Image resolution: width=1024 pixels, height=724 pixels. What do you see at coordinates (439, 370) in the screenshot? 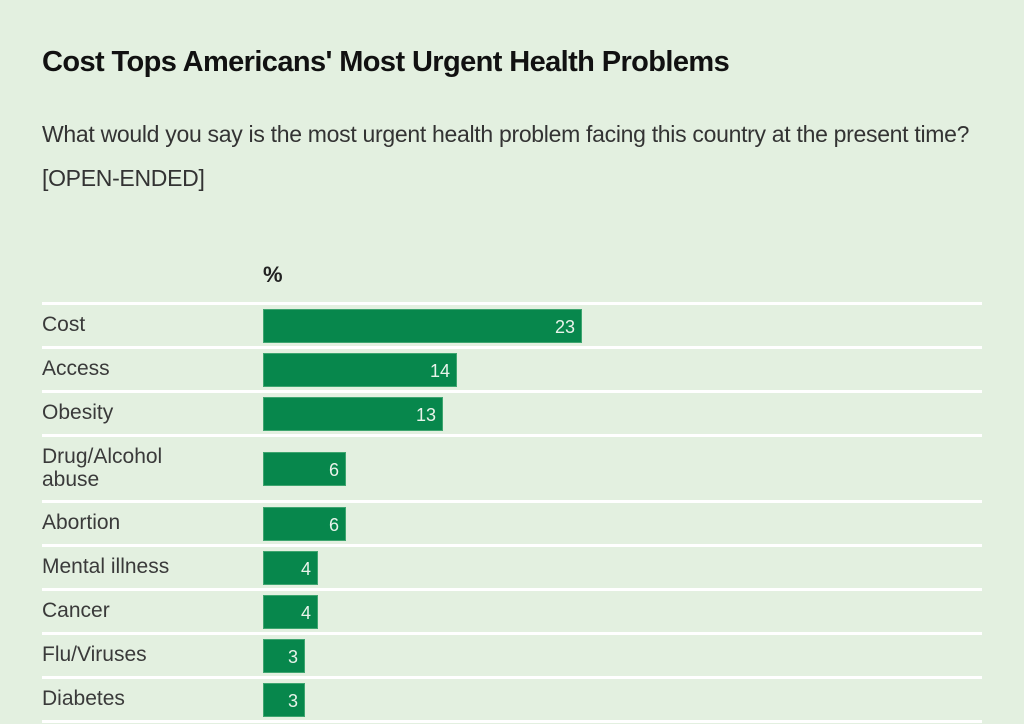
I see `data-label: 14` at bounding box center [439, 370].